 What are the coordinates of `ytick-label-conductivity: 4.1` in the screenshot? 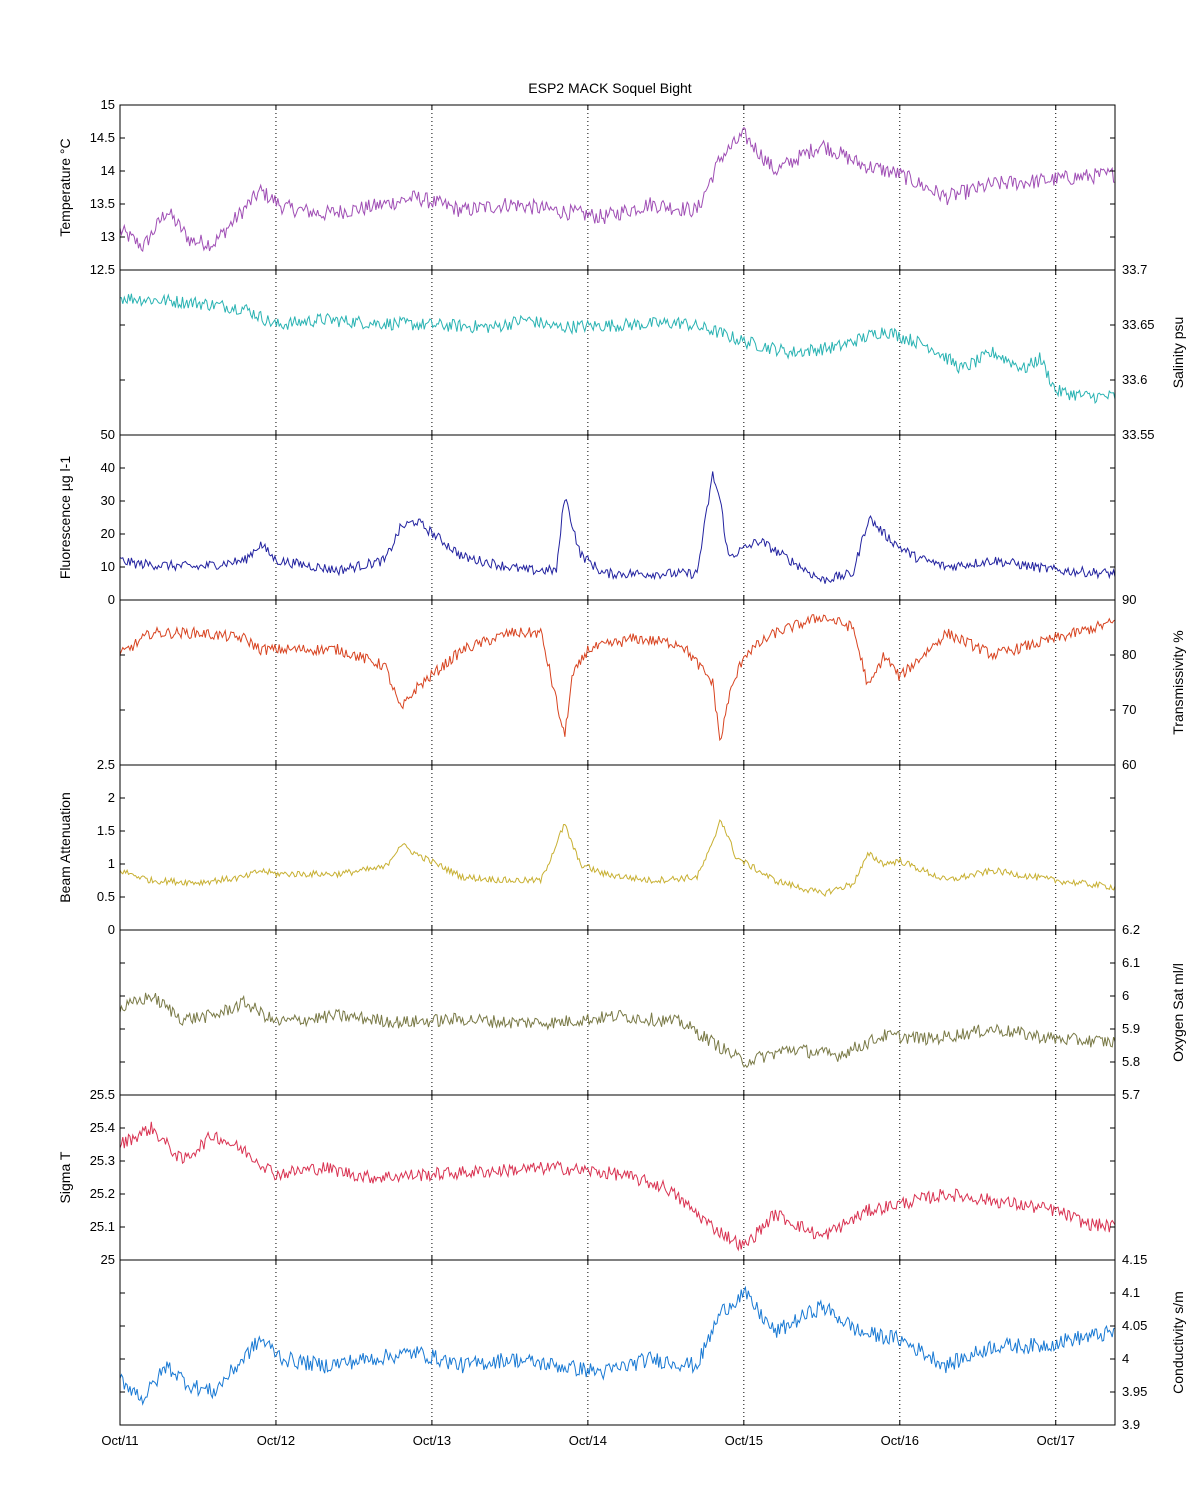 It's located at (1131, 1292).